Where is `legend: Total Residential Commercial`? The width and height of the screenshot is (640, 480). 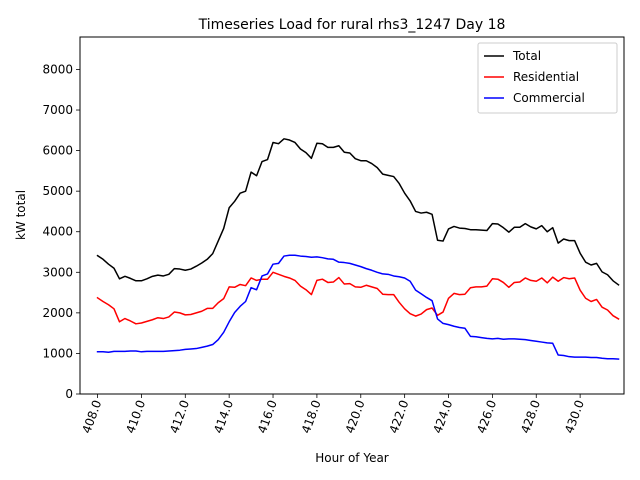 legend: Total Residential Commercial is located at coordinates (547, 78).